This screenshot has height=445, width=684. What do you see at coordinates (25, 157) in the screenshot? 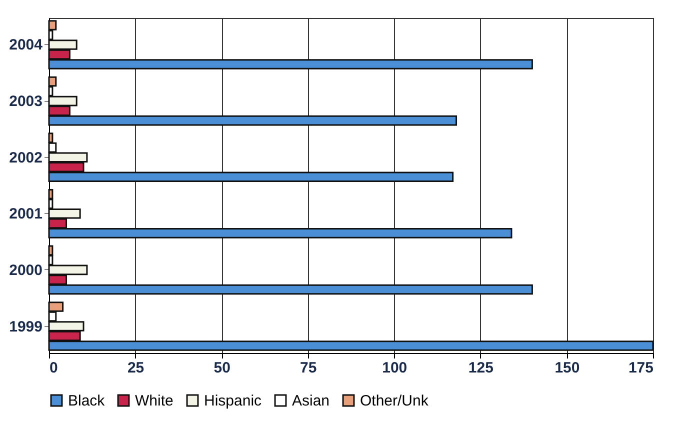
I see `y-tick-label: 2002` at bounding box center [25, 157].